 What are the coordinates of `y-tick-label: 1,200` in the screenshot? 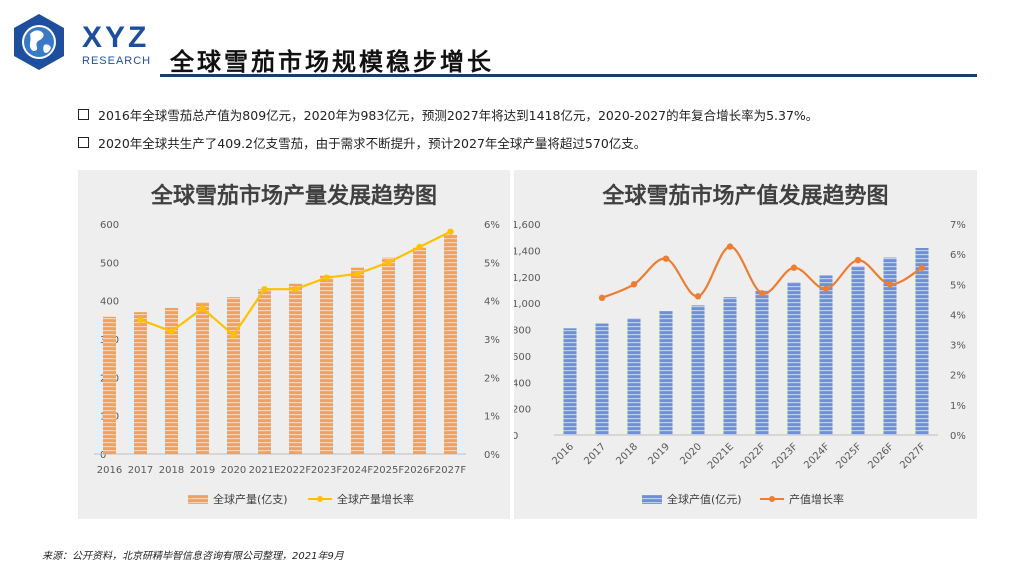 It's located at (527, 278).